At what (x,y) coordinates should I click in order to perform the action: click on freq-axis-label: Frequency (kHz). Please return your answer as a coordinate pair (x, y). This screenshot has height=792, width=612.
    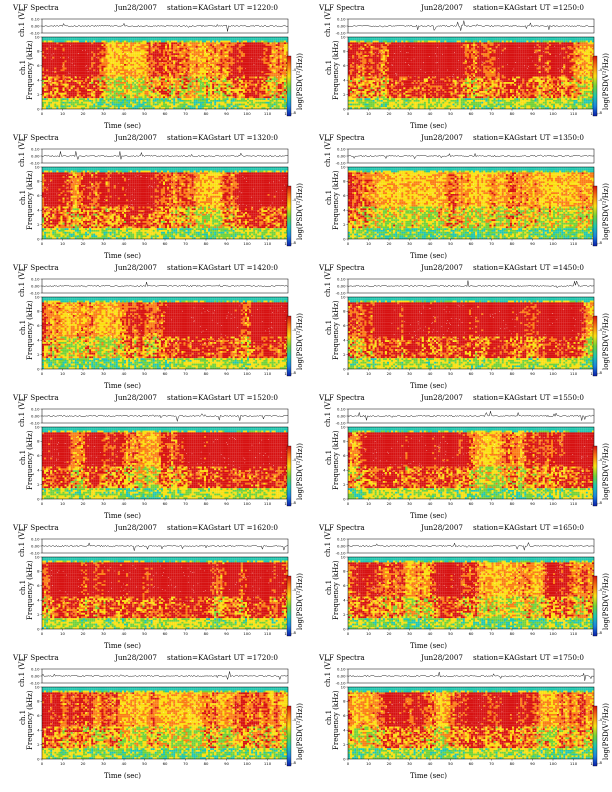
    Looking at the image, I should click on (30, 200).